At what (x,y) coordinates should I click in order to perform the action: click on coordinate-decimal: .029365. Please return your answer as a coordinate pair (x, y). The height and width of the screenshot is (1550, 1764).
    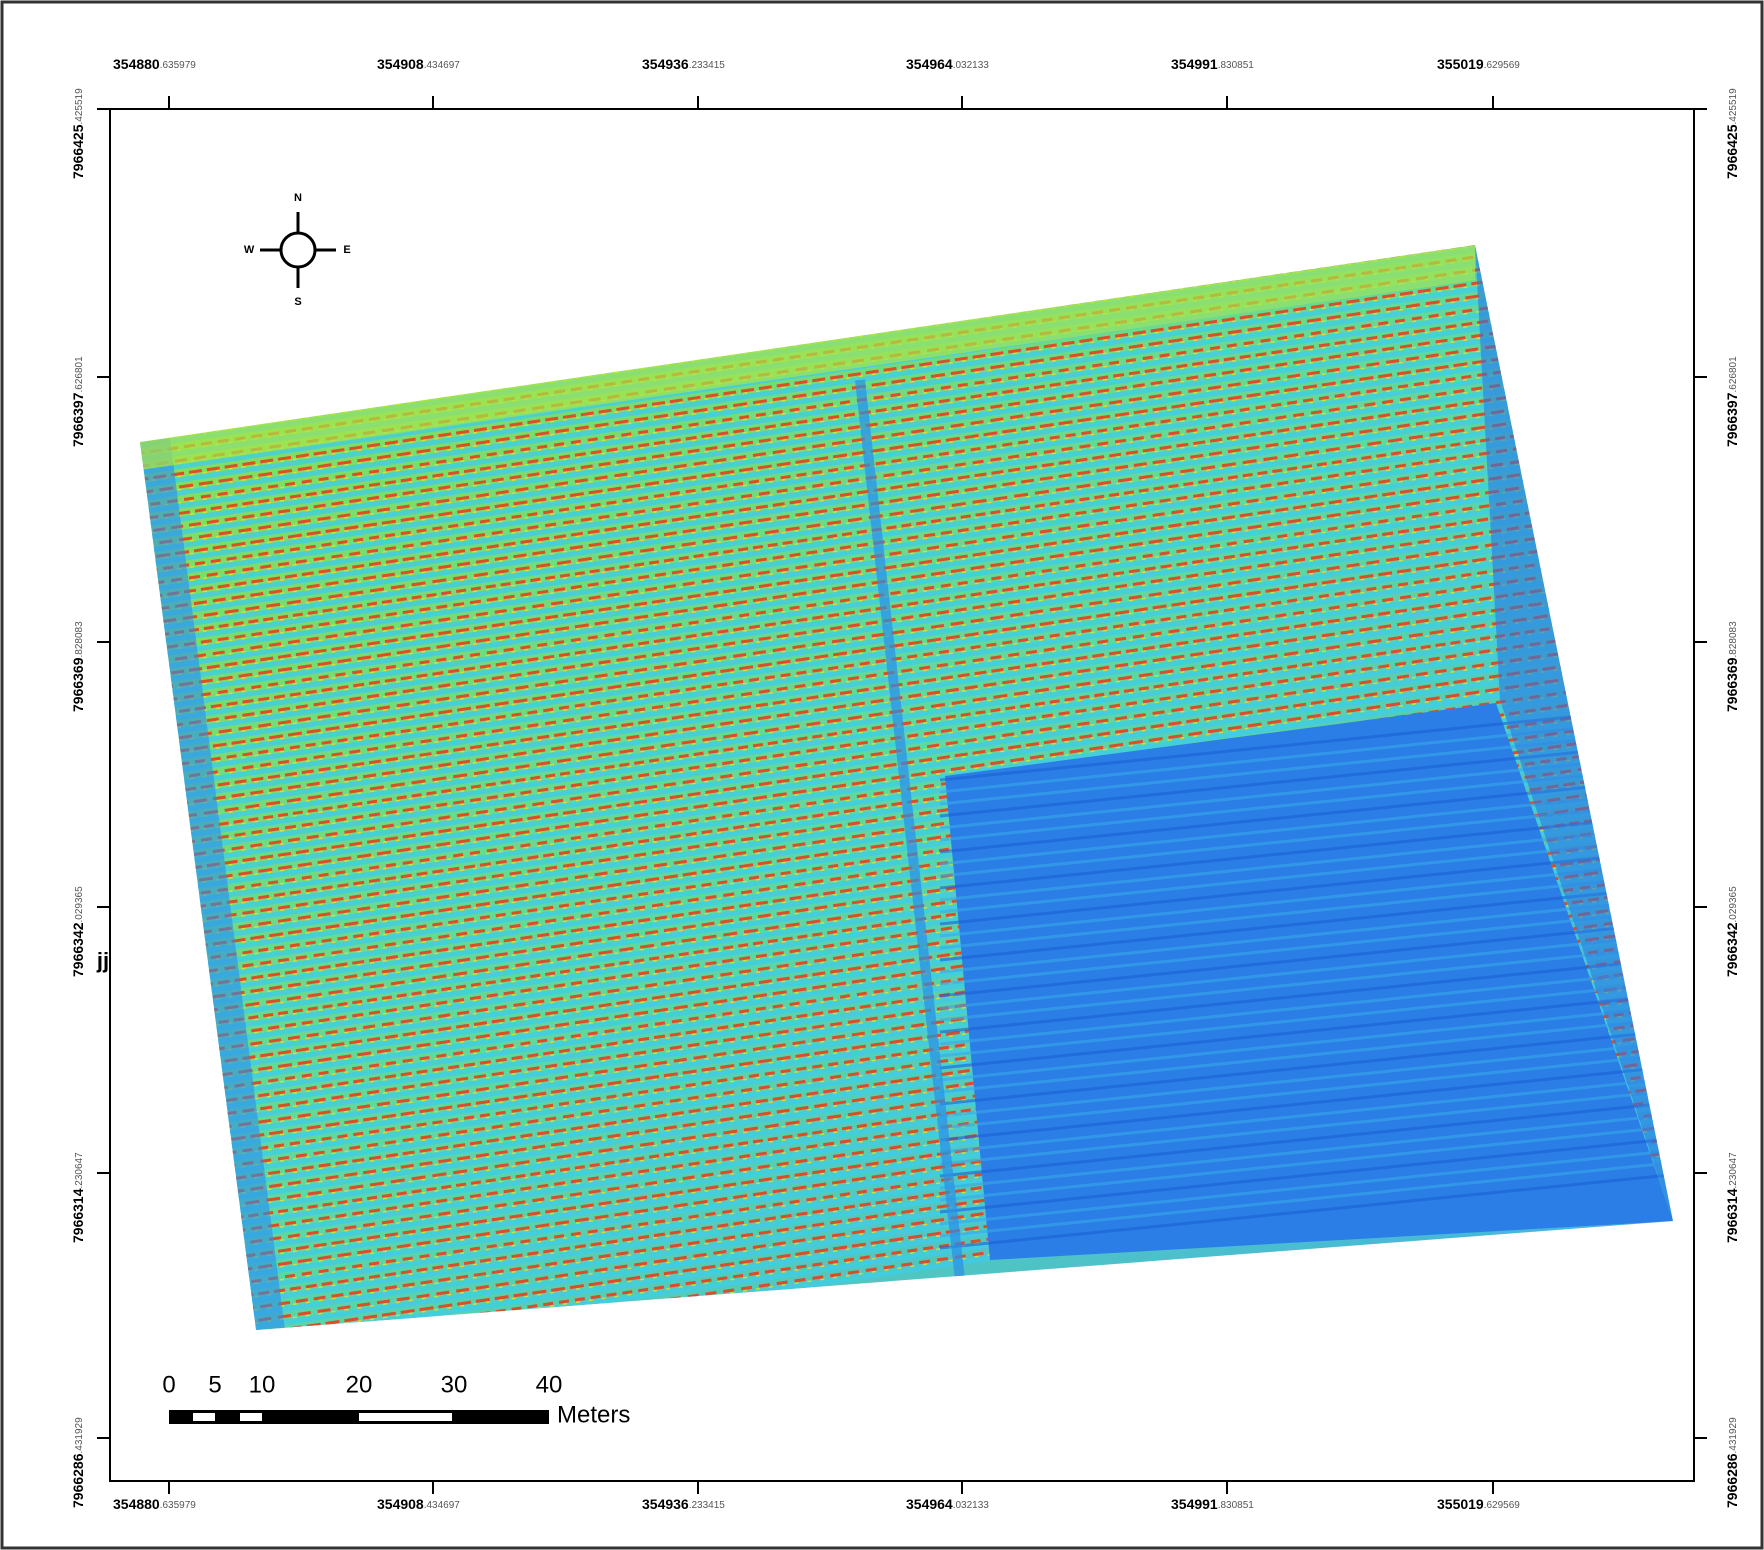
    Looking at the image, I should click on (1733, 904).